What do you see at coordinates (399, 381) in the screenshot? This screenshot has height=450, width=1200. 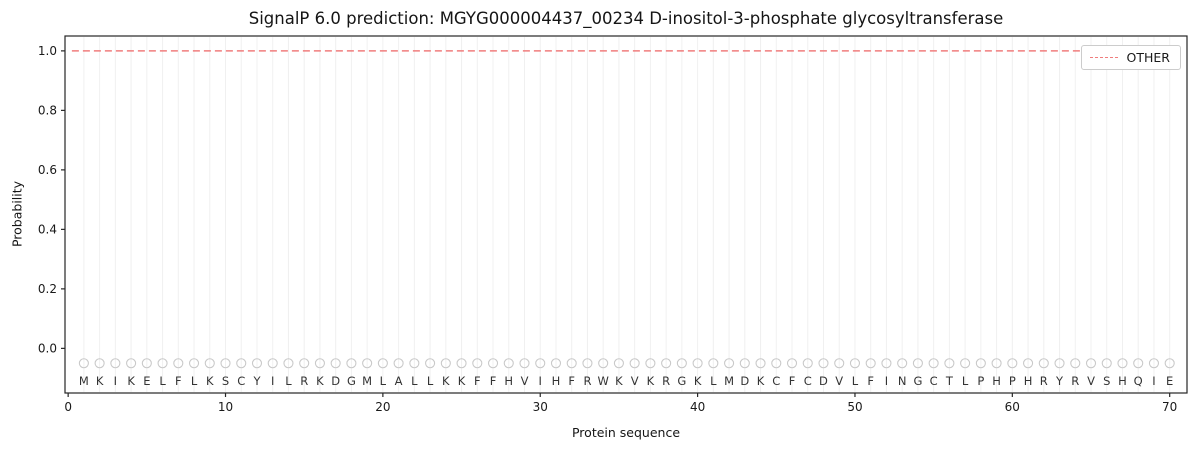 I see `residue-letter: A` at bounding box center [399, 381].